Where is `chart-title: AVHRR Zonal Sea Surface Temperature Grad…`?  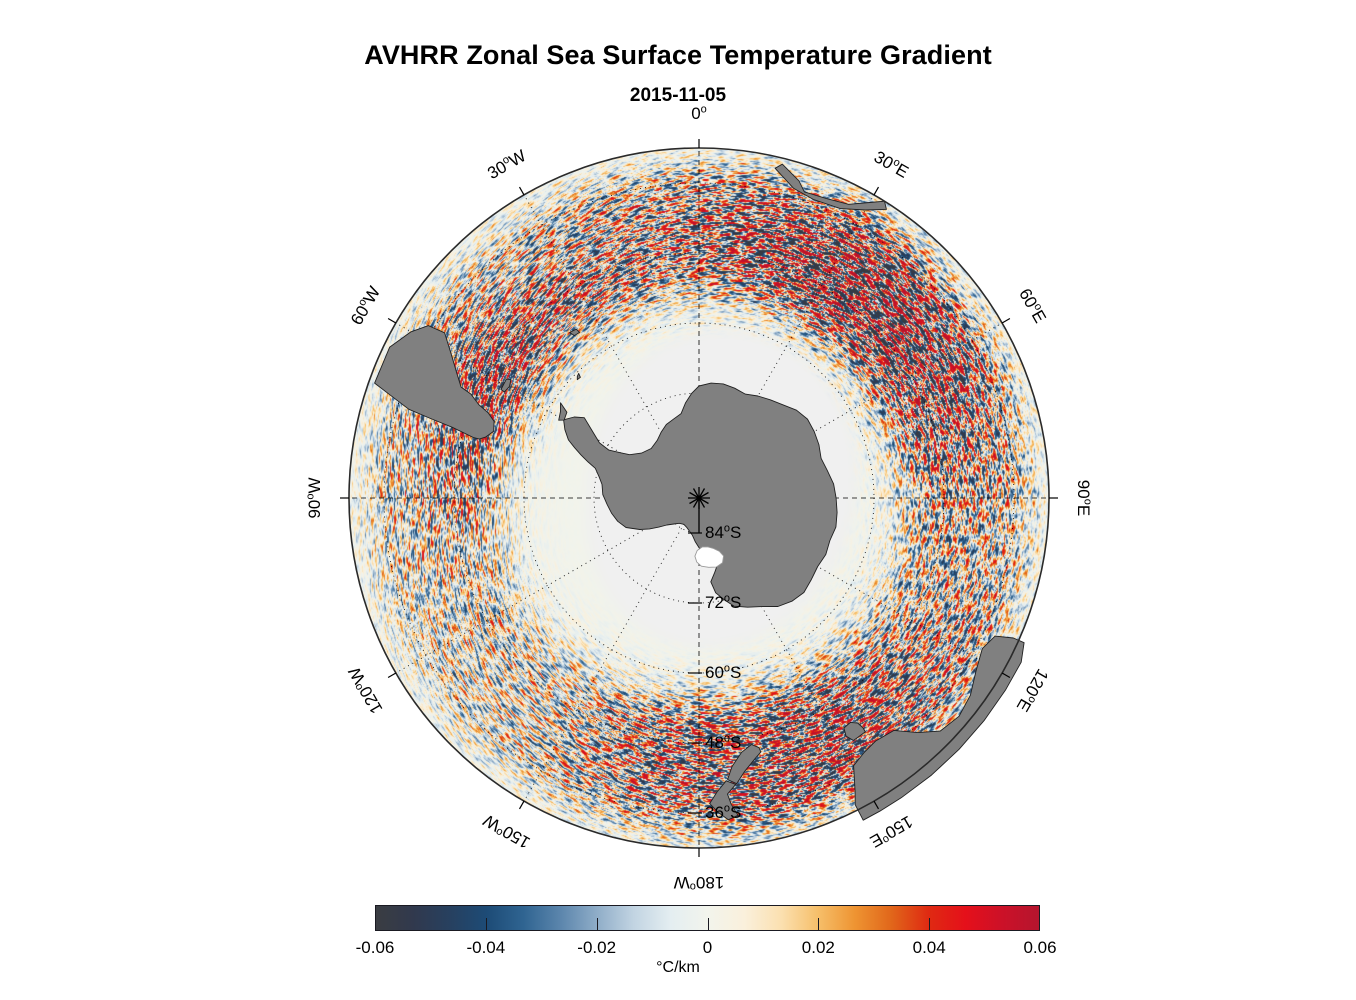
chart-title: AVHRR Zonal Sea Surface Temperature Grad… is located at coordinates (678, 55).